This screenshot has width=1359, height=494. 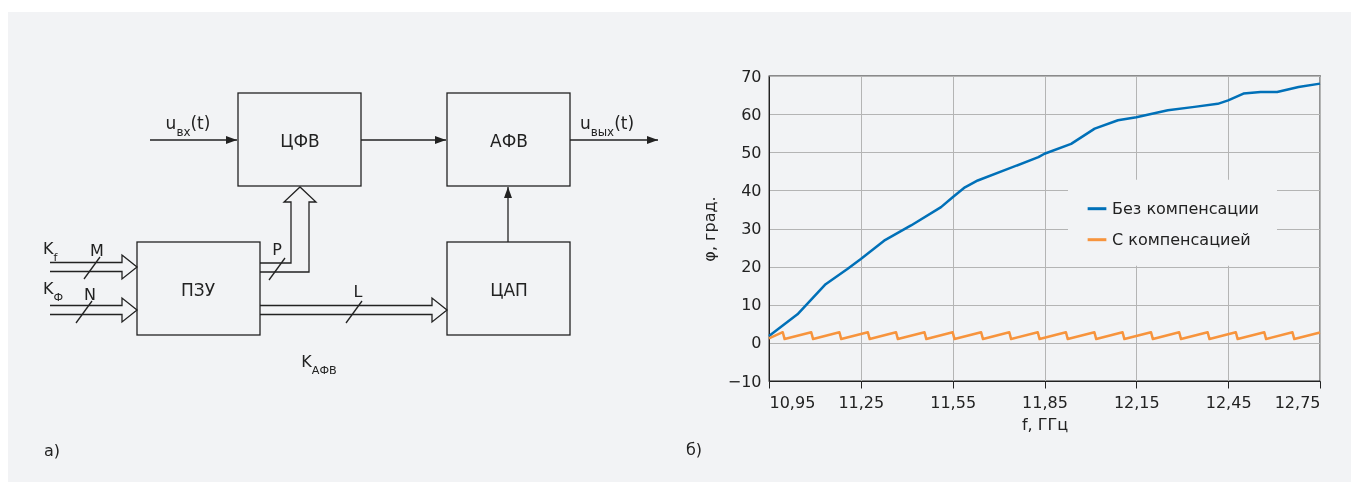 I want to click on text: б), so click(x=694, y=449).